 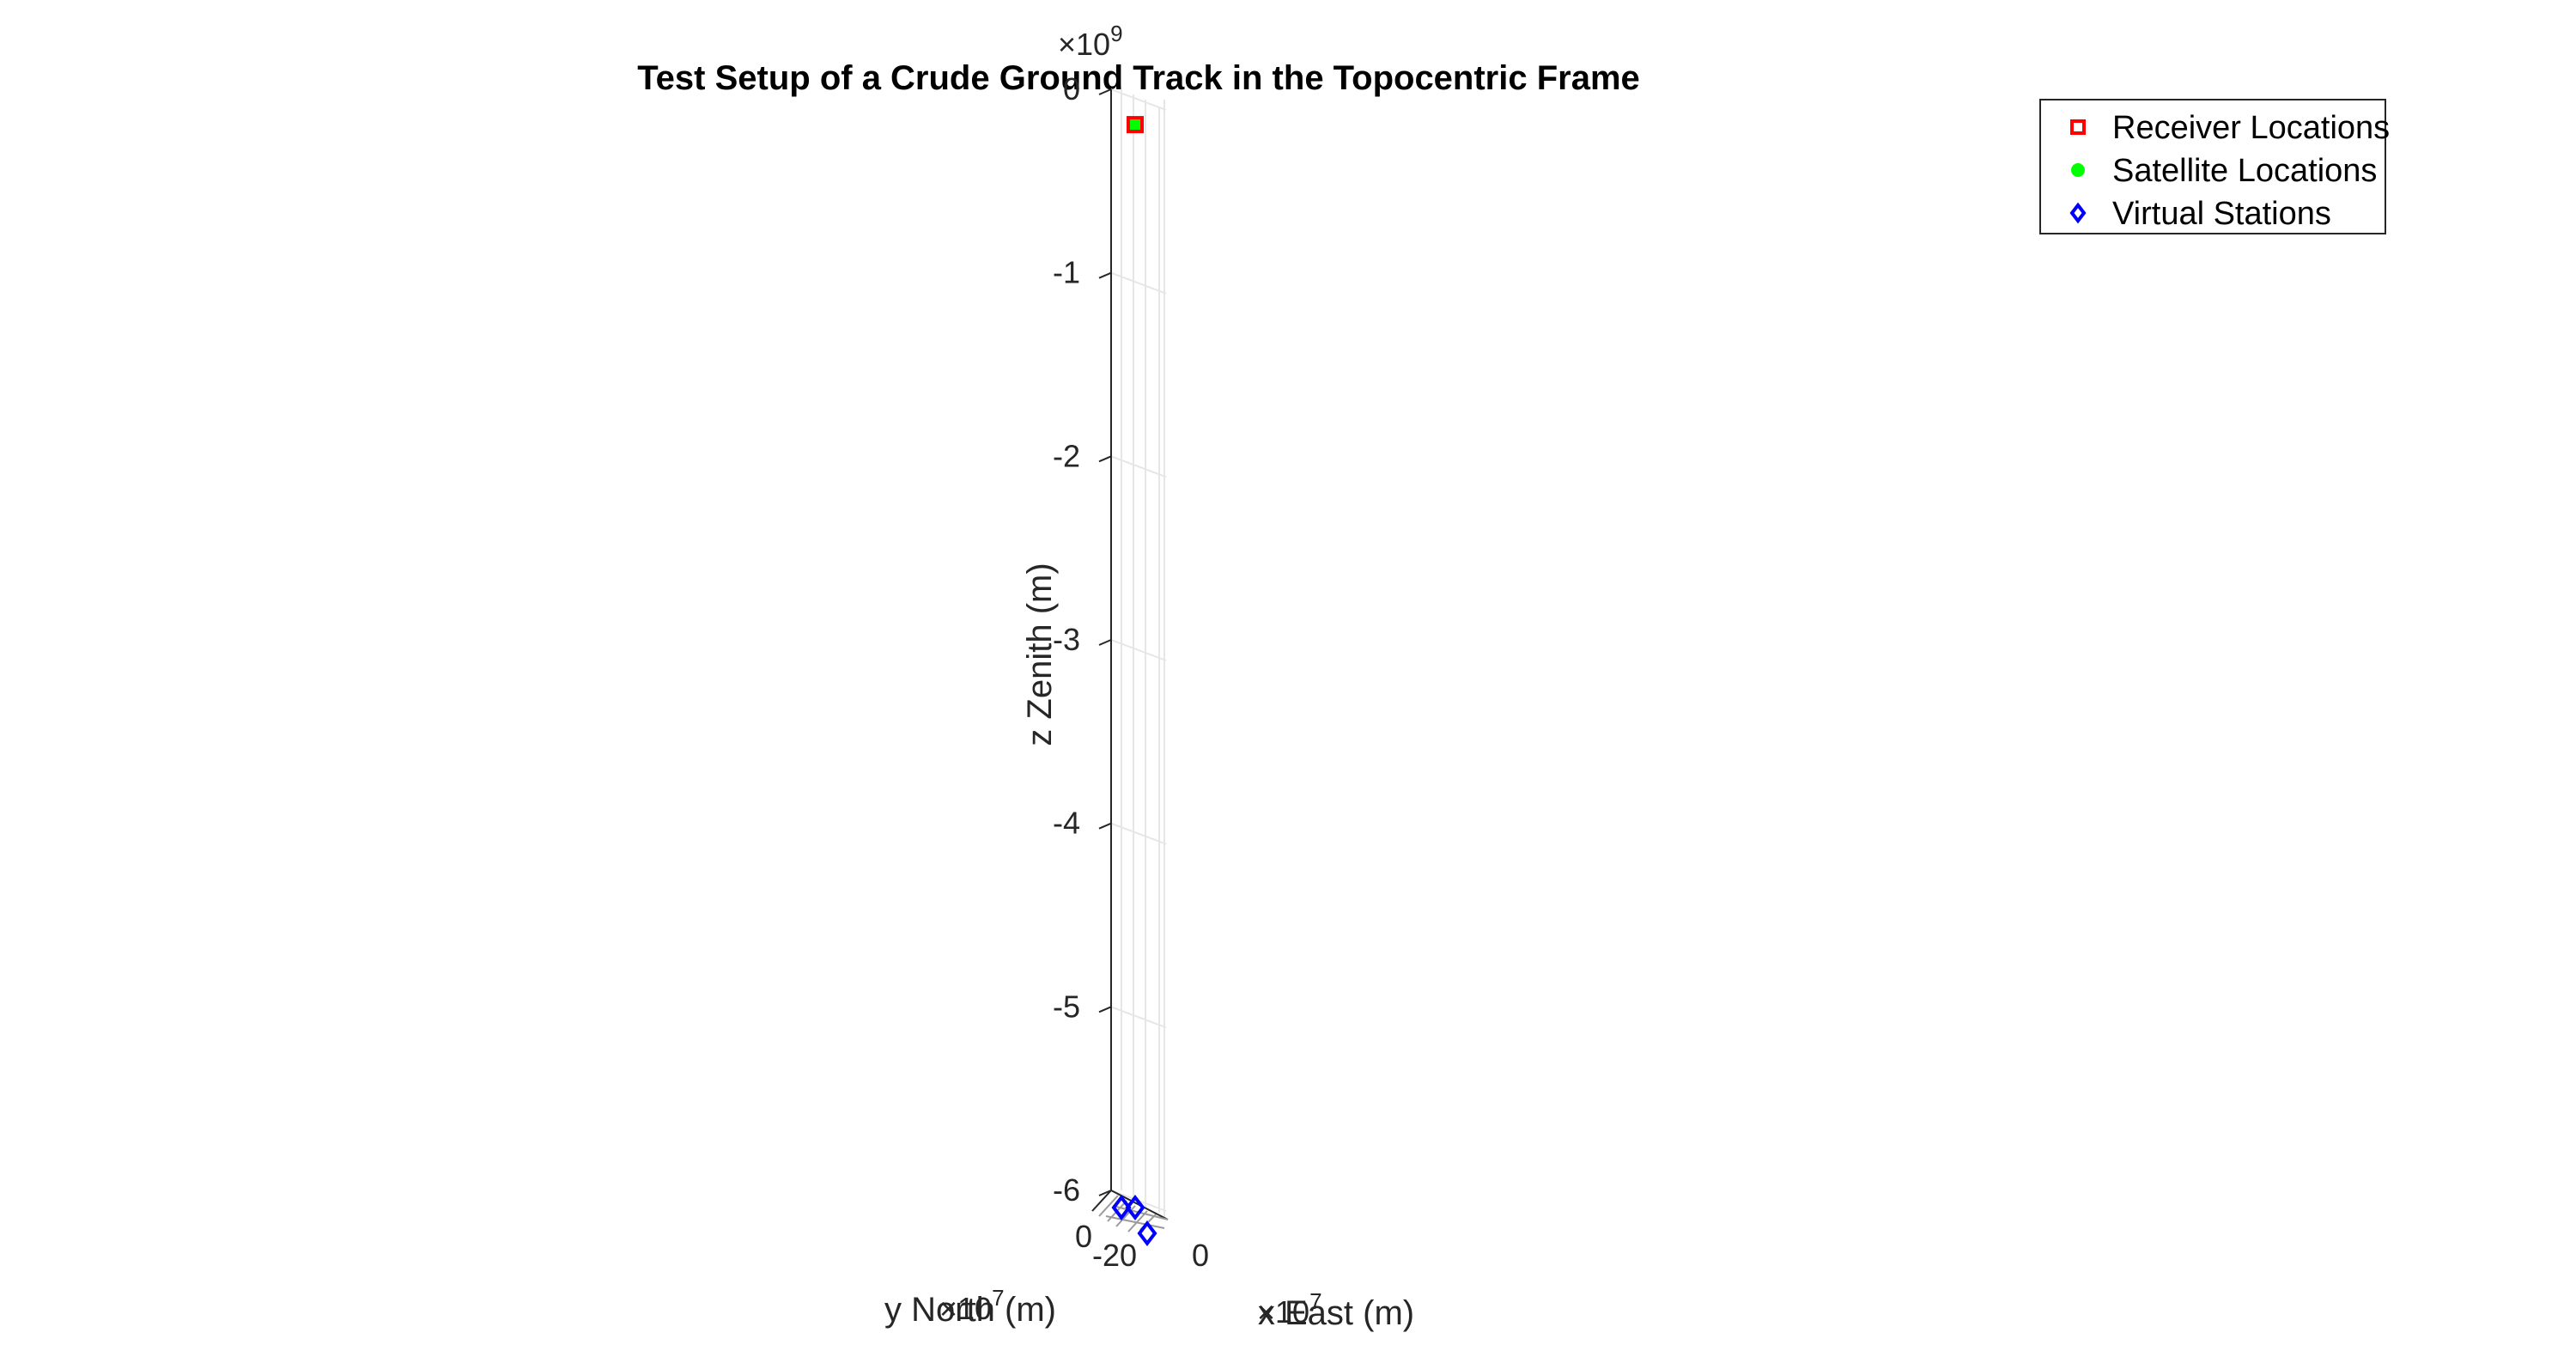 I want to click on y-tick-label: -20, so click(x=1114, y=1255).